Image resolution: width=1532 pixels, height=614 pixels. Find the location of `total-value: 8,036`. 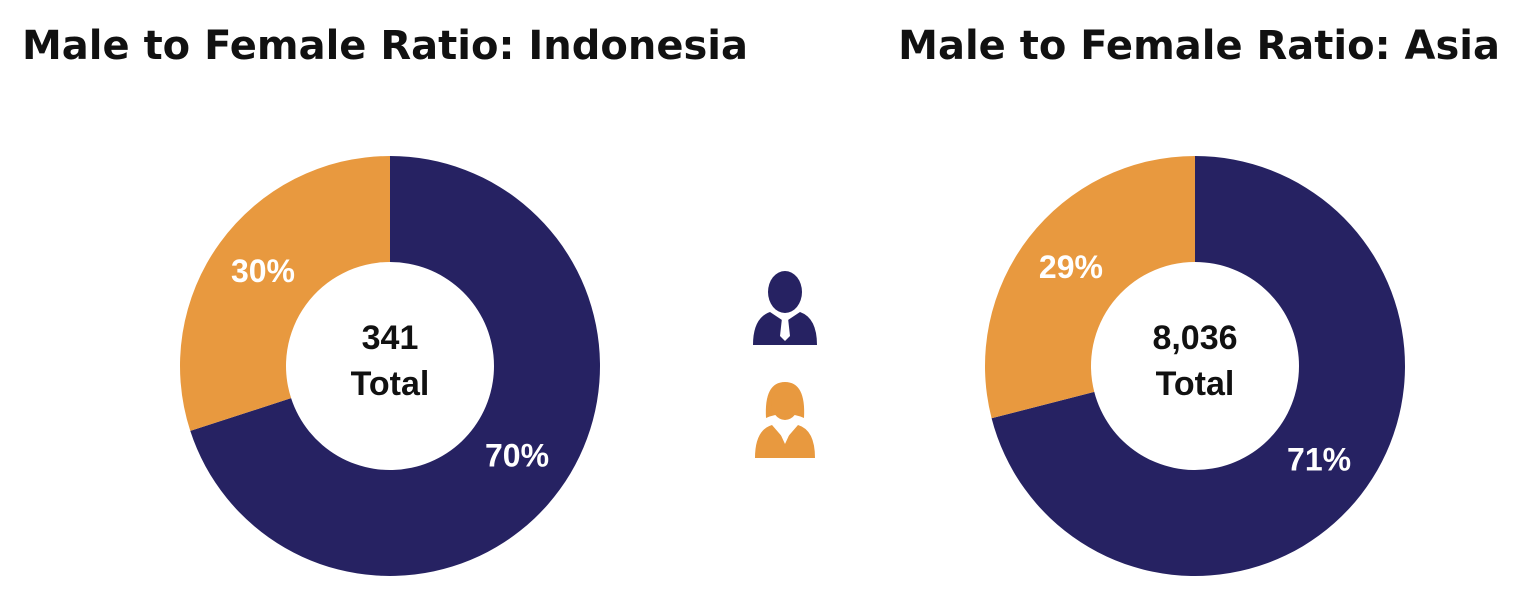

total-value: 8,036 is located at coordinates (1194, 338).